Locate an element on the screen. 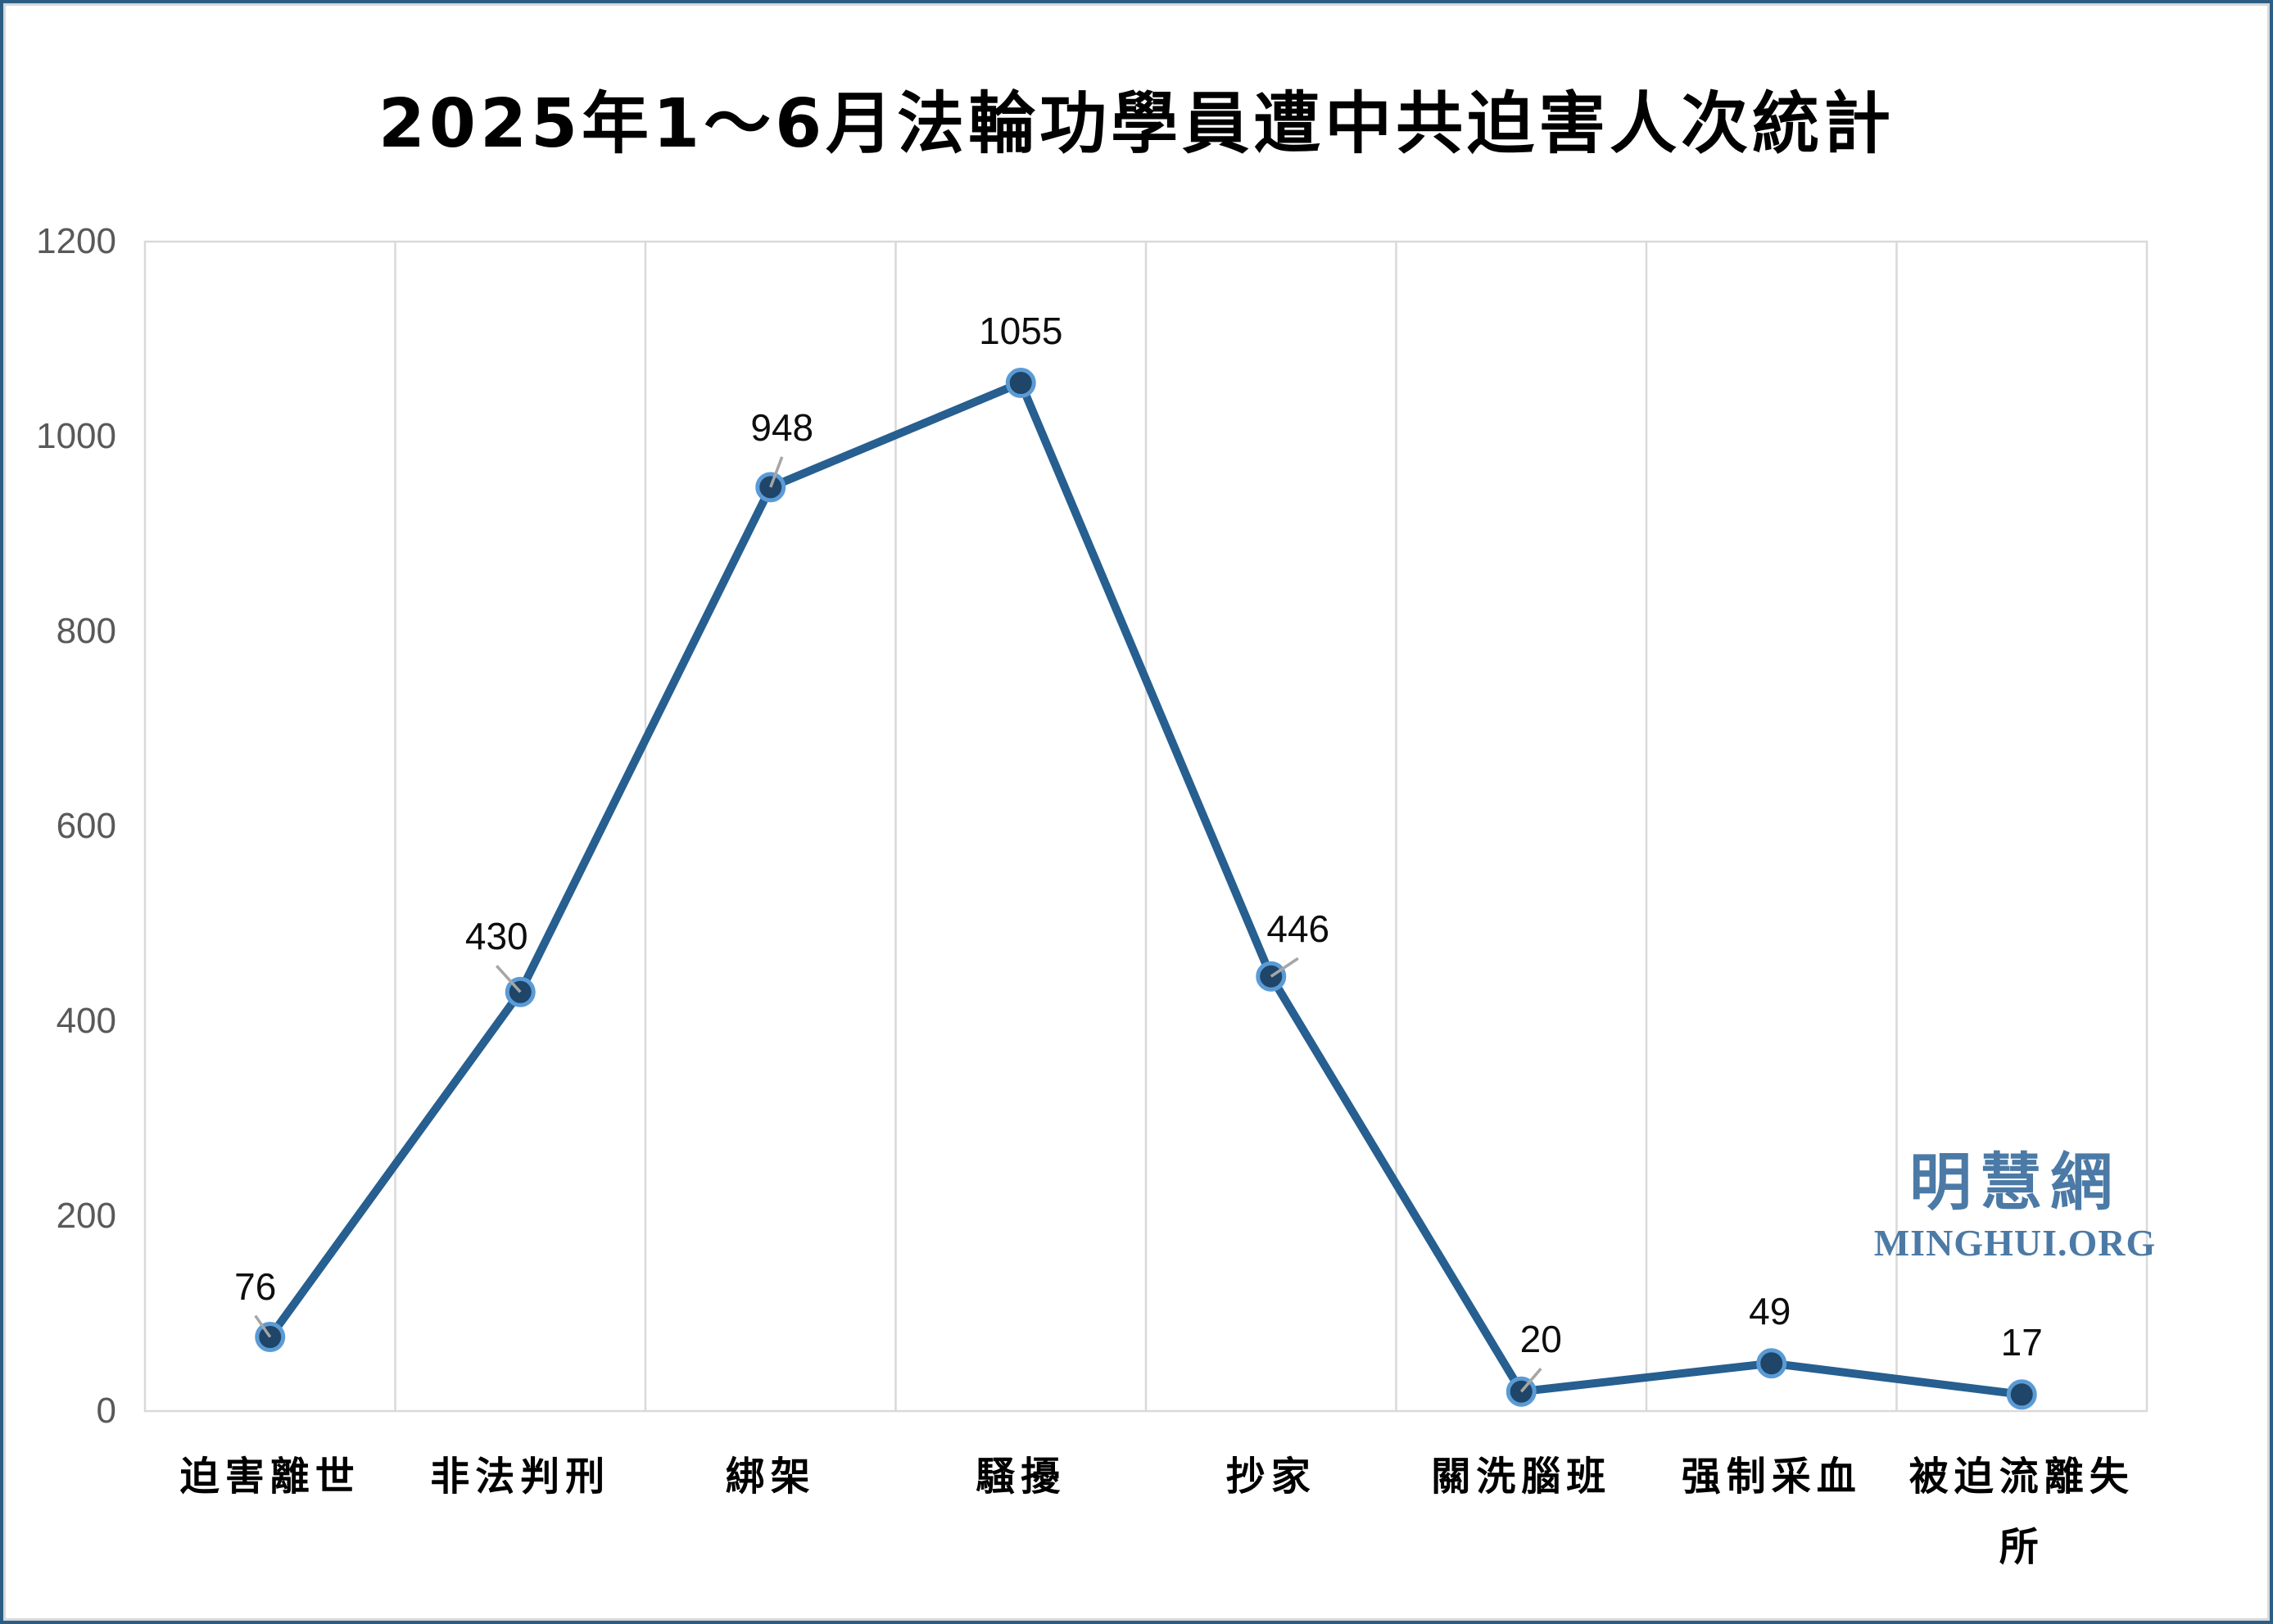  watermark-cjk-logo: 明慧網 is located at coordinates (2015, 1183).